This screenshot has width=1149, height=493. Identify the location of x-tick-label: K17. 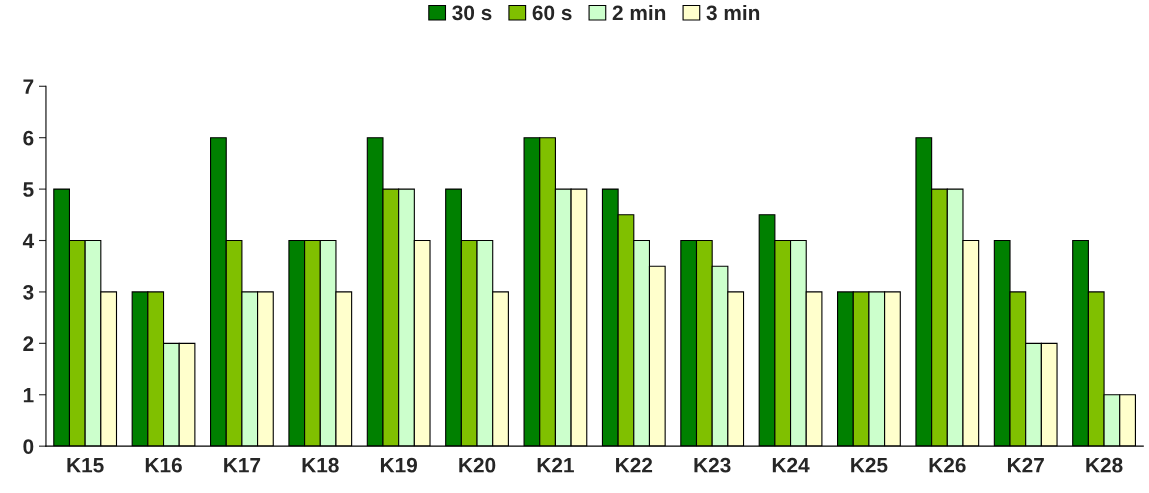
(242, 465).